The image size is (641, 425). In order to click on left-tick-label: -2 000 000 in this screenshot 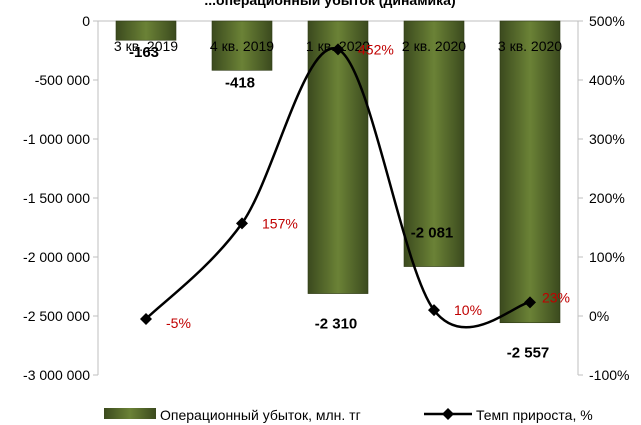, I will do `click(56, 257)`.